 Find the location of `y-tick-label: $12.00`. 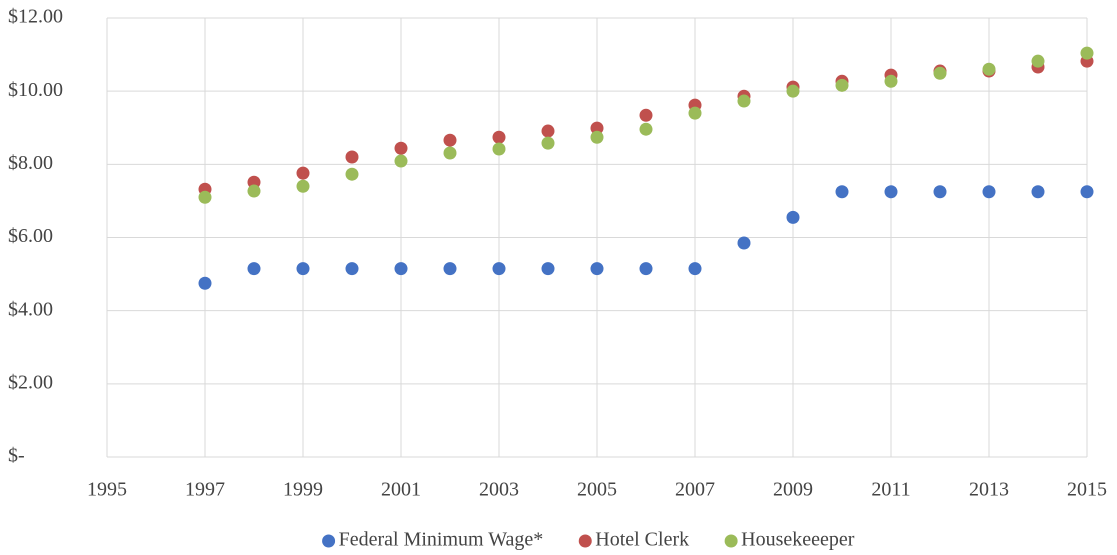

y-tick-label: $12.00 is located at coordinates (35, 17).